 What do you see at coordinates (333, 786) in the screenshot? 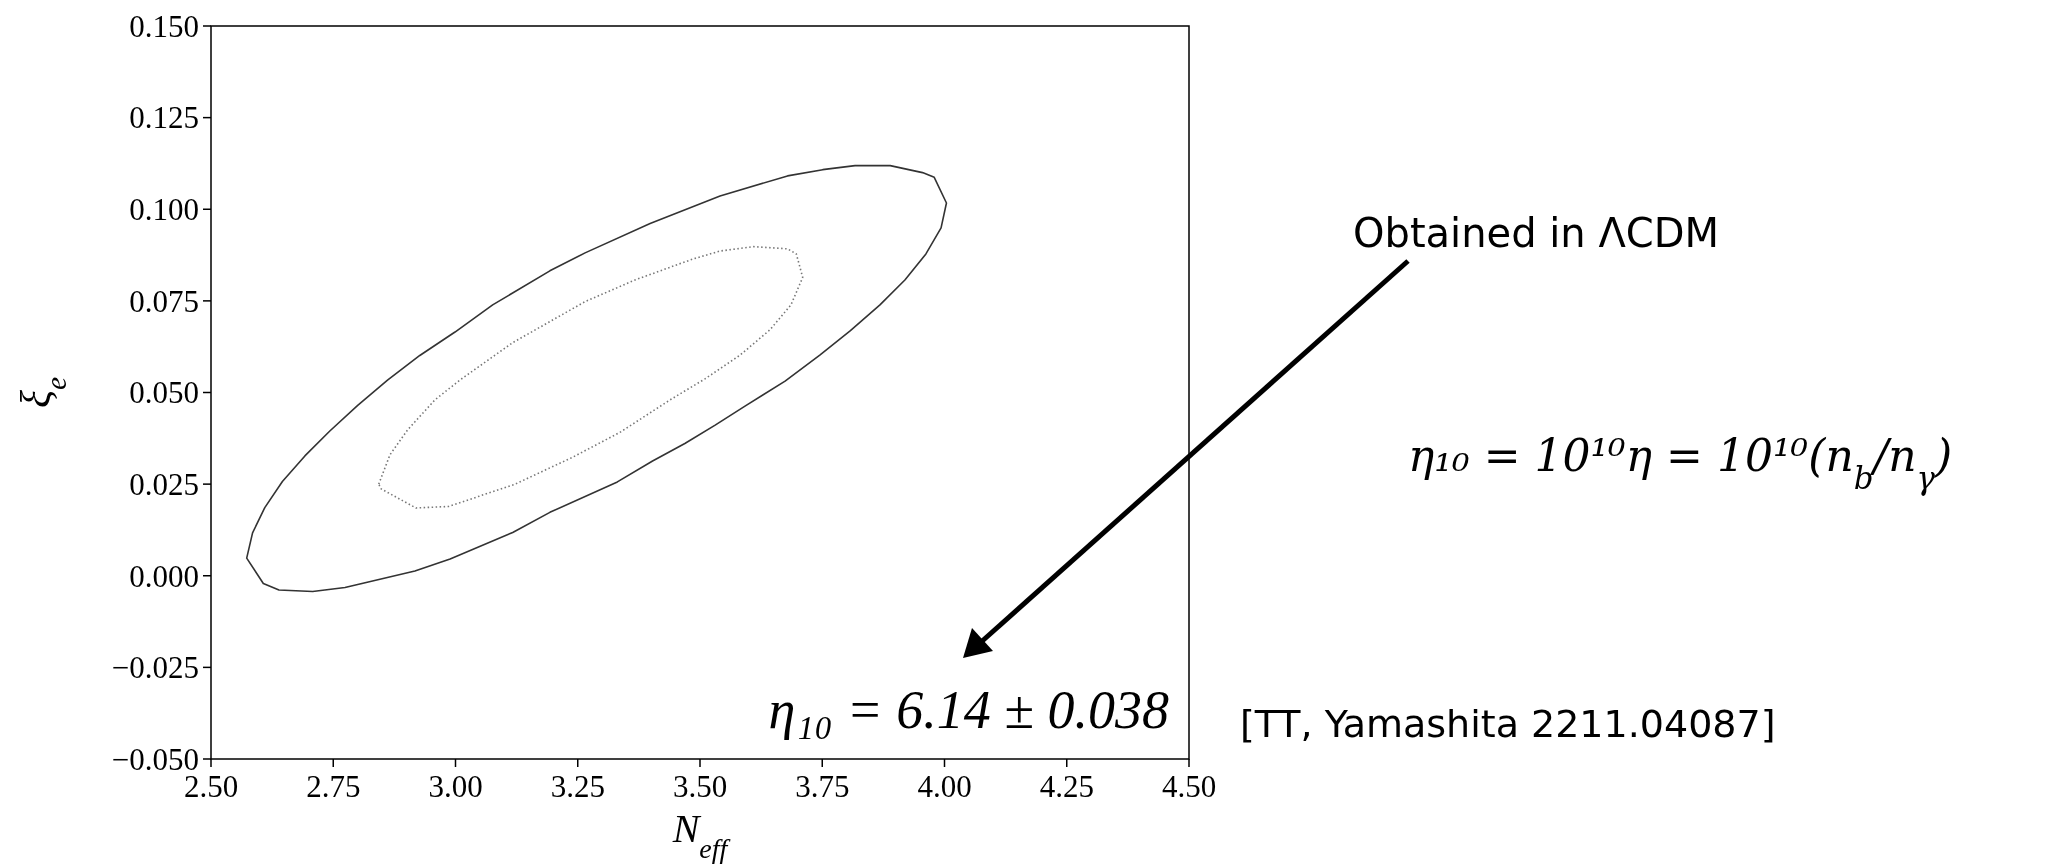
I see `x-tick-label: 2.75` at bounding box center [333, 786].